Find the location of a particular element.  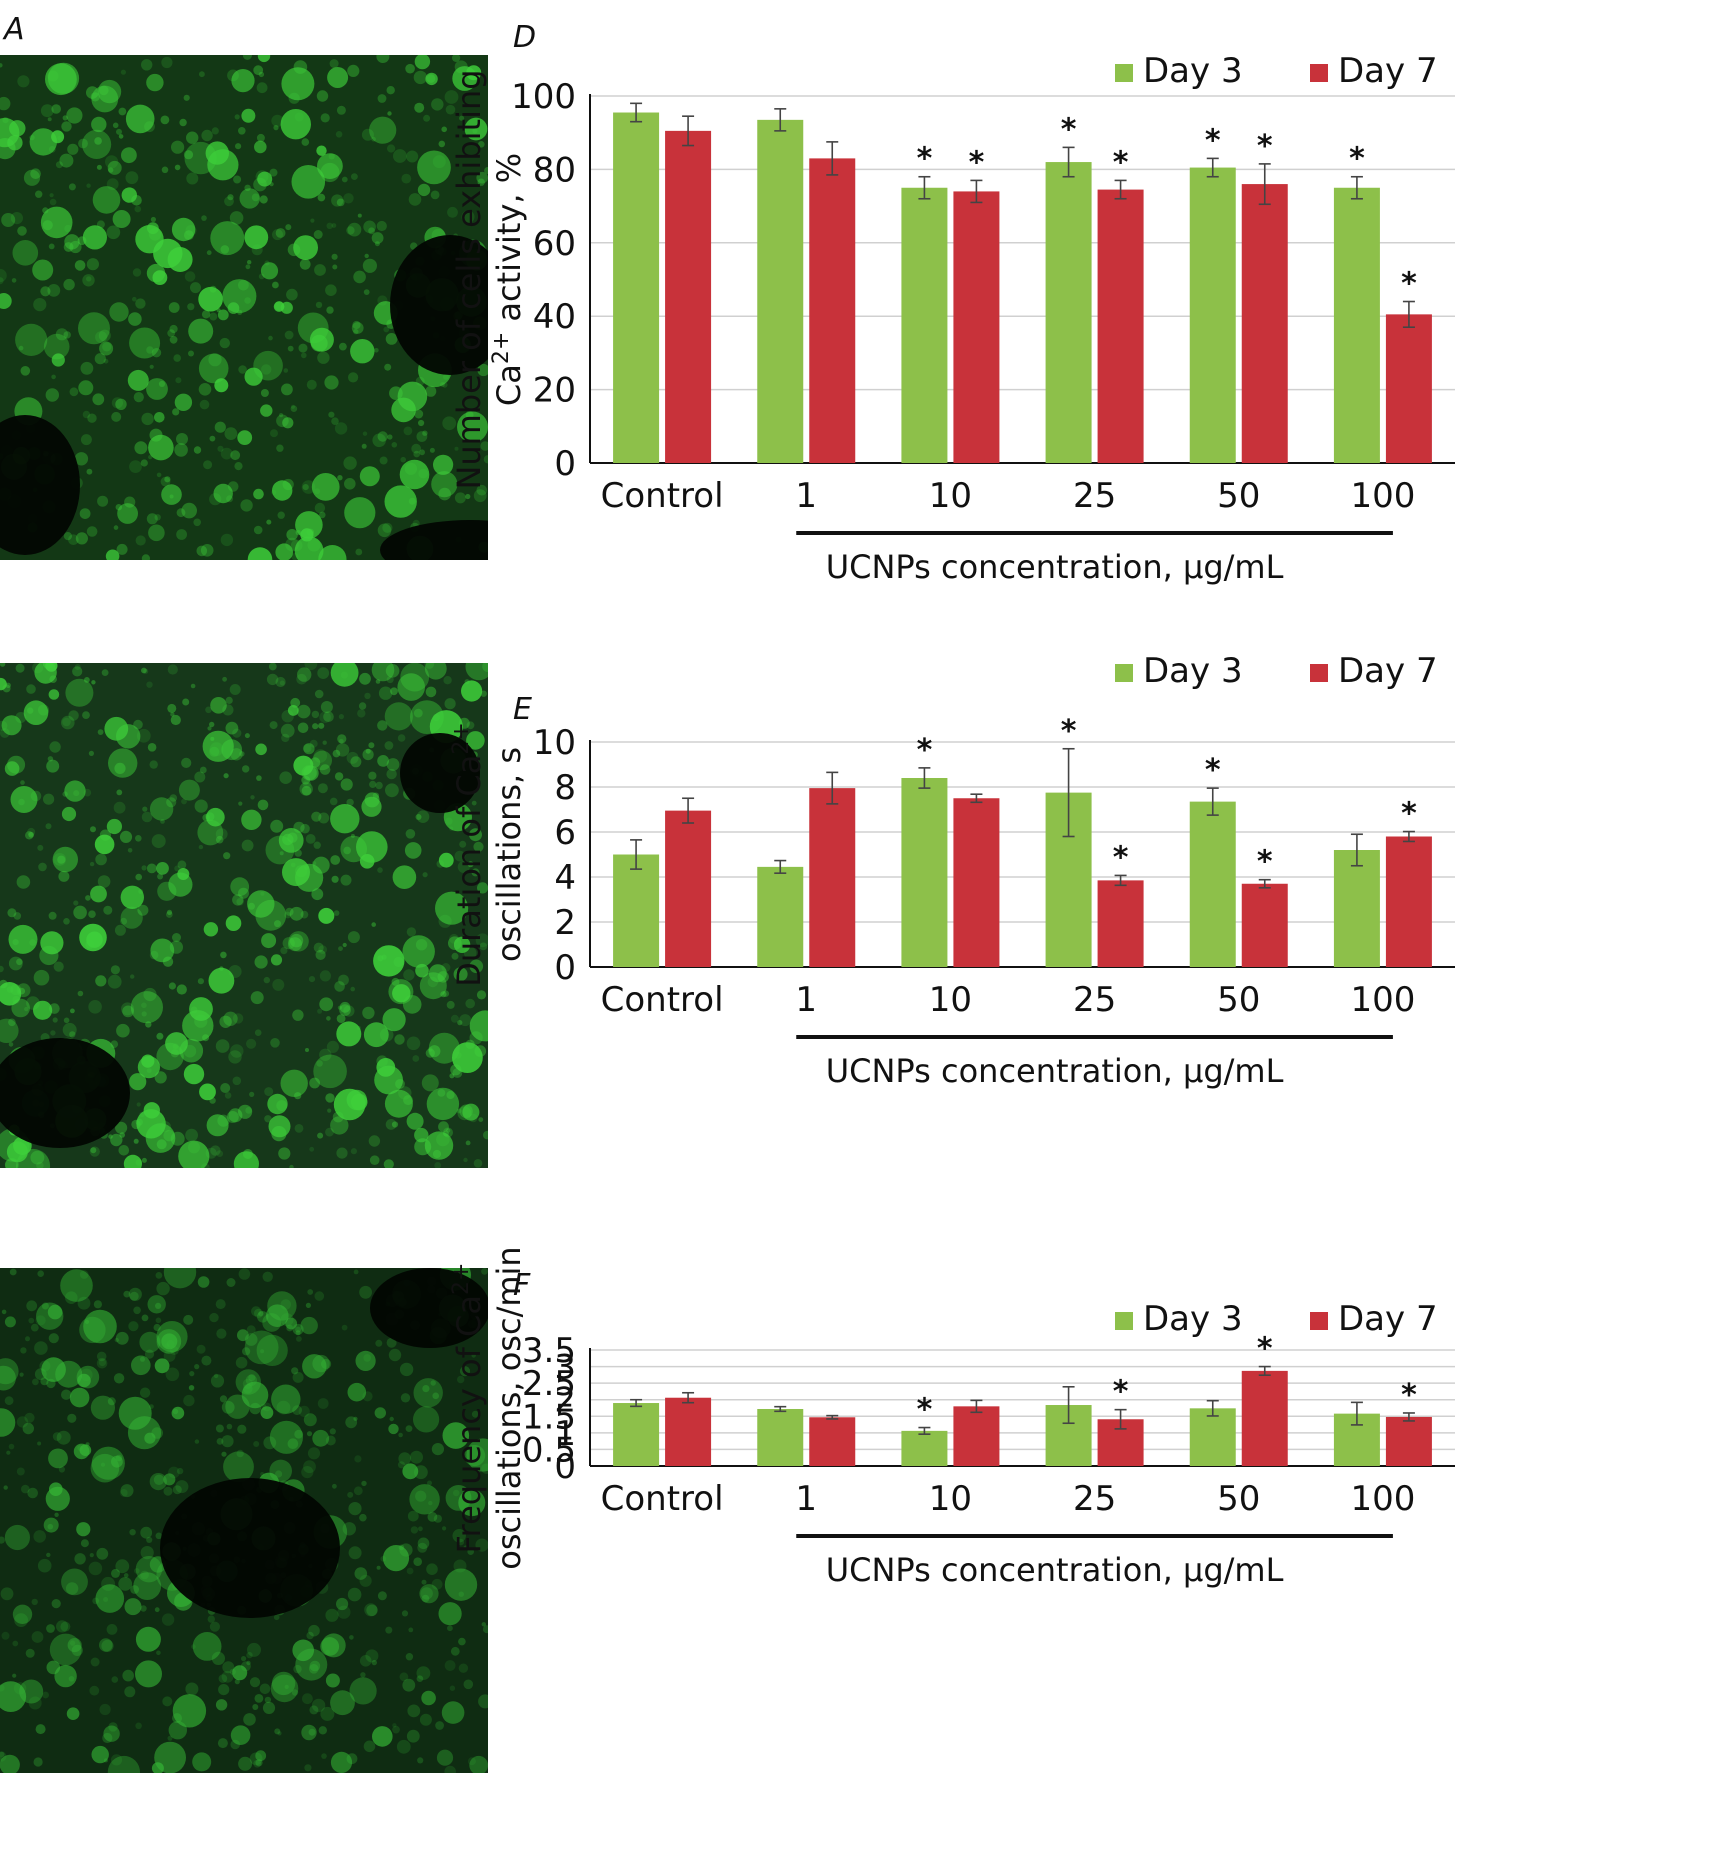

legend-label-day7: Day 7 is located at coordinates (1388, 671).